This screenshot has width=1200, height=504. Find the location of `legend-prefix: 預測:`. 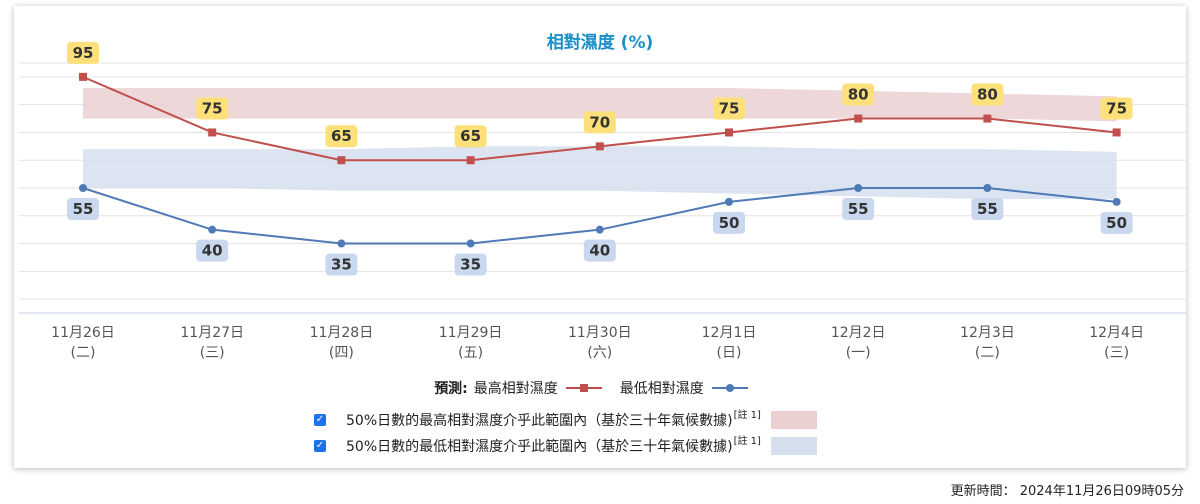

legend-prefix: 預測: is located at coordinates (451, 389).